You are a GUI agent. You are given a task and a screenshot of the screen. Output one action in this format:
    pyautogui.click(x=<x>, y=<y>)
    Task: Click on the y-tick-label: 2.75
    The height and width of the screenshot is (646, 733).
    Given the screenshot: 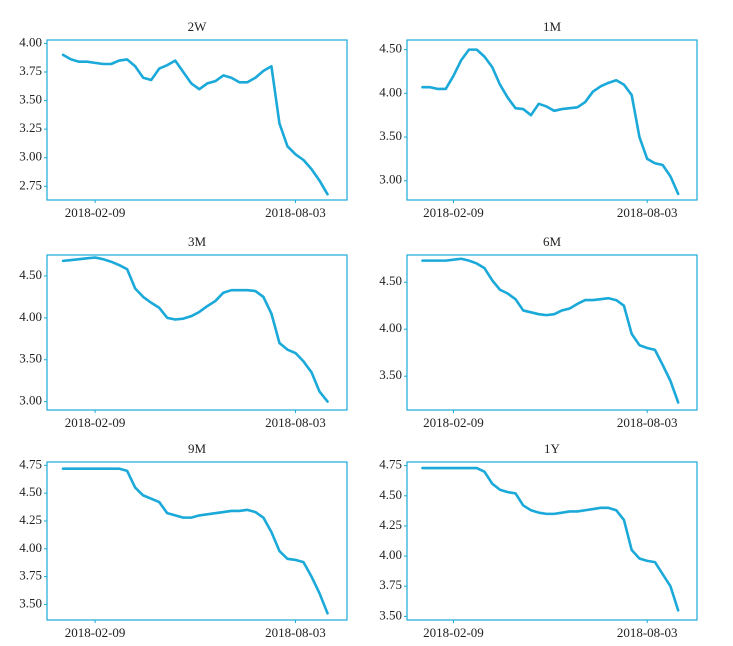 What is the action you would take?
    pyautogui.click(x=30, y=184)
    